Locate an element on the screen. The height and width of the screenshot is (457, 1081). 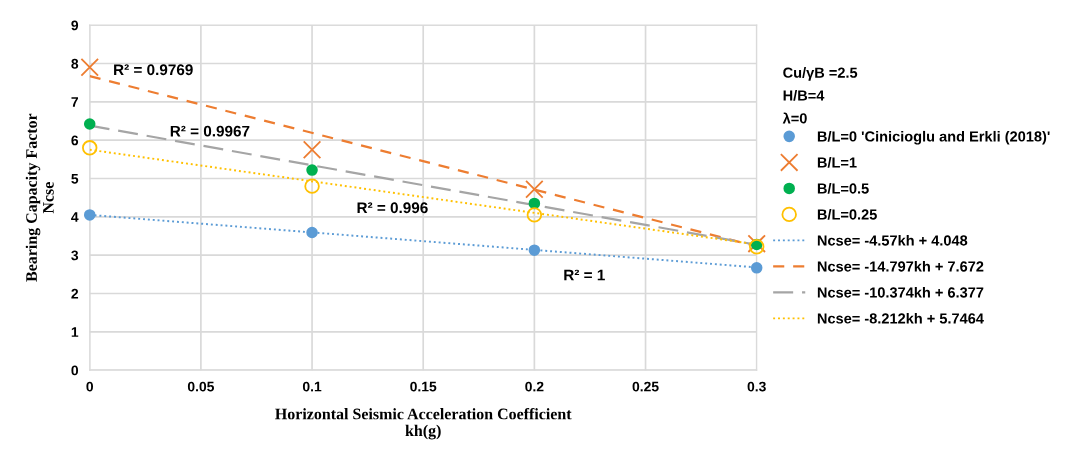
y-tick-label: 9 is located at coordinates (75, 25).